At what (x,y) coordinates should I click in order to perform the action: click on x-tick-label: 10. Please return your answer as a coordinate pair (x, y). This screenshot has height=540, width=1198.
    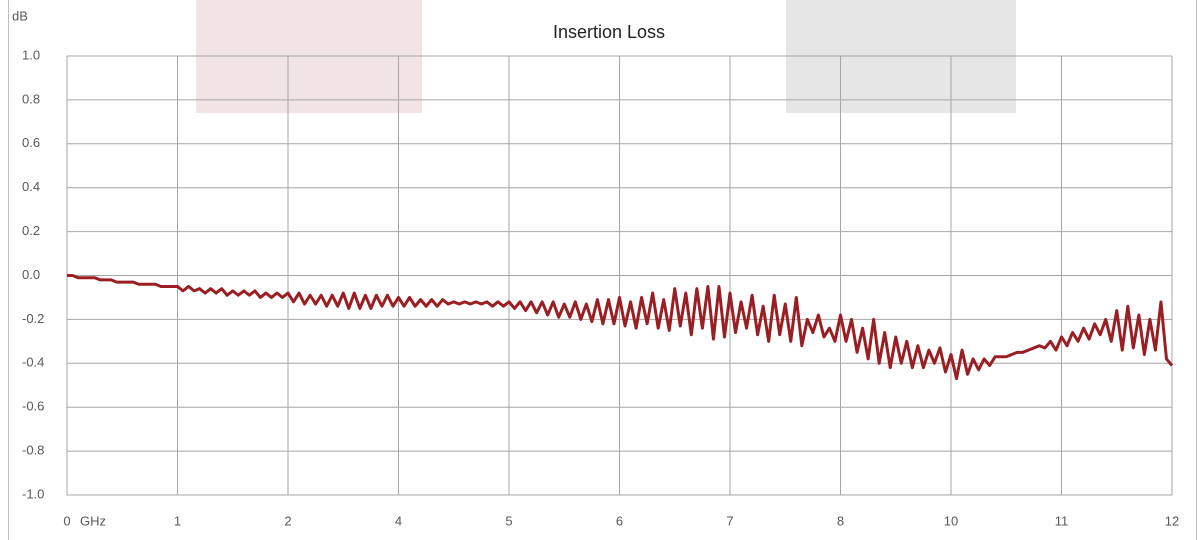
    Looking at the image, I should click on (951, 520).